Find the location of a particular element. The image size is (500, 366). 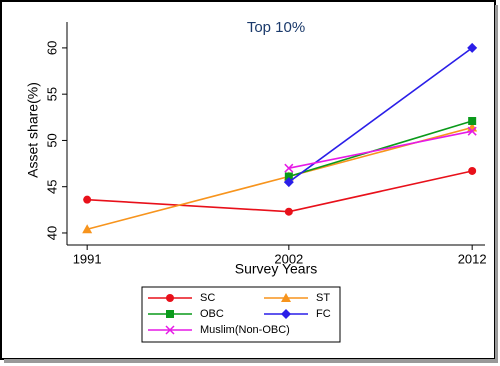

x-tick-label: 2012 is located at coordinates (472, 258).